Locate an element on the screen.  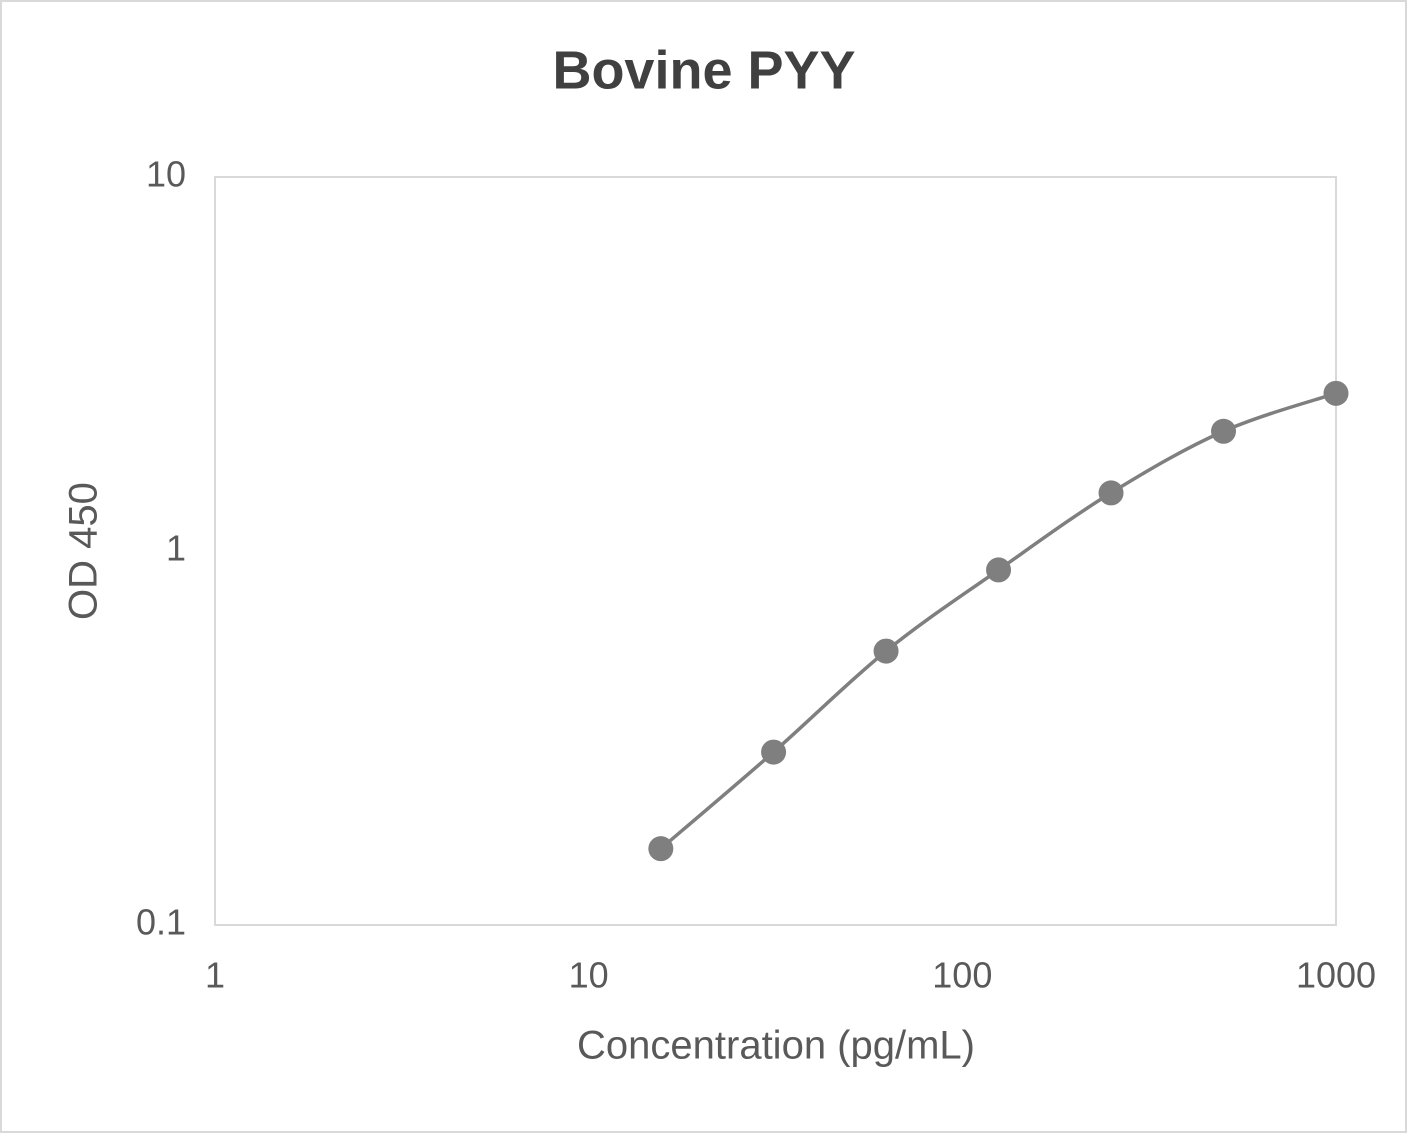
y-tick-label: 1 is located at coordinates (176, 548).